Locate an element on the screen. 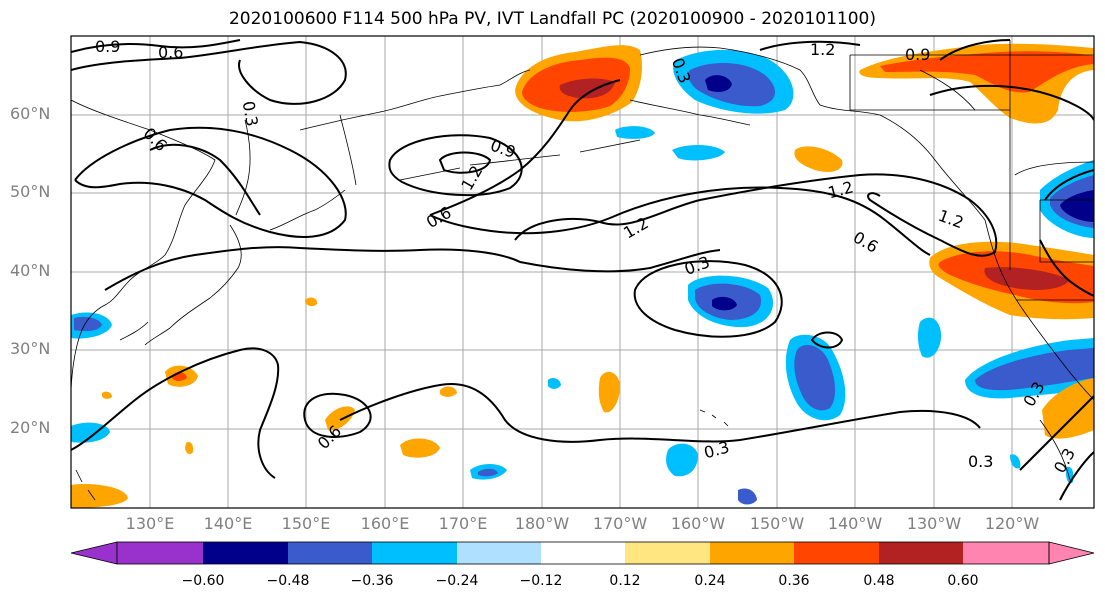 The width and height of the screenshot is (1105, 601). lon-label: 170°E is located at coordinates (463, 523).